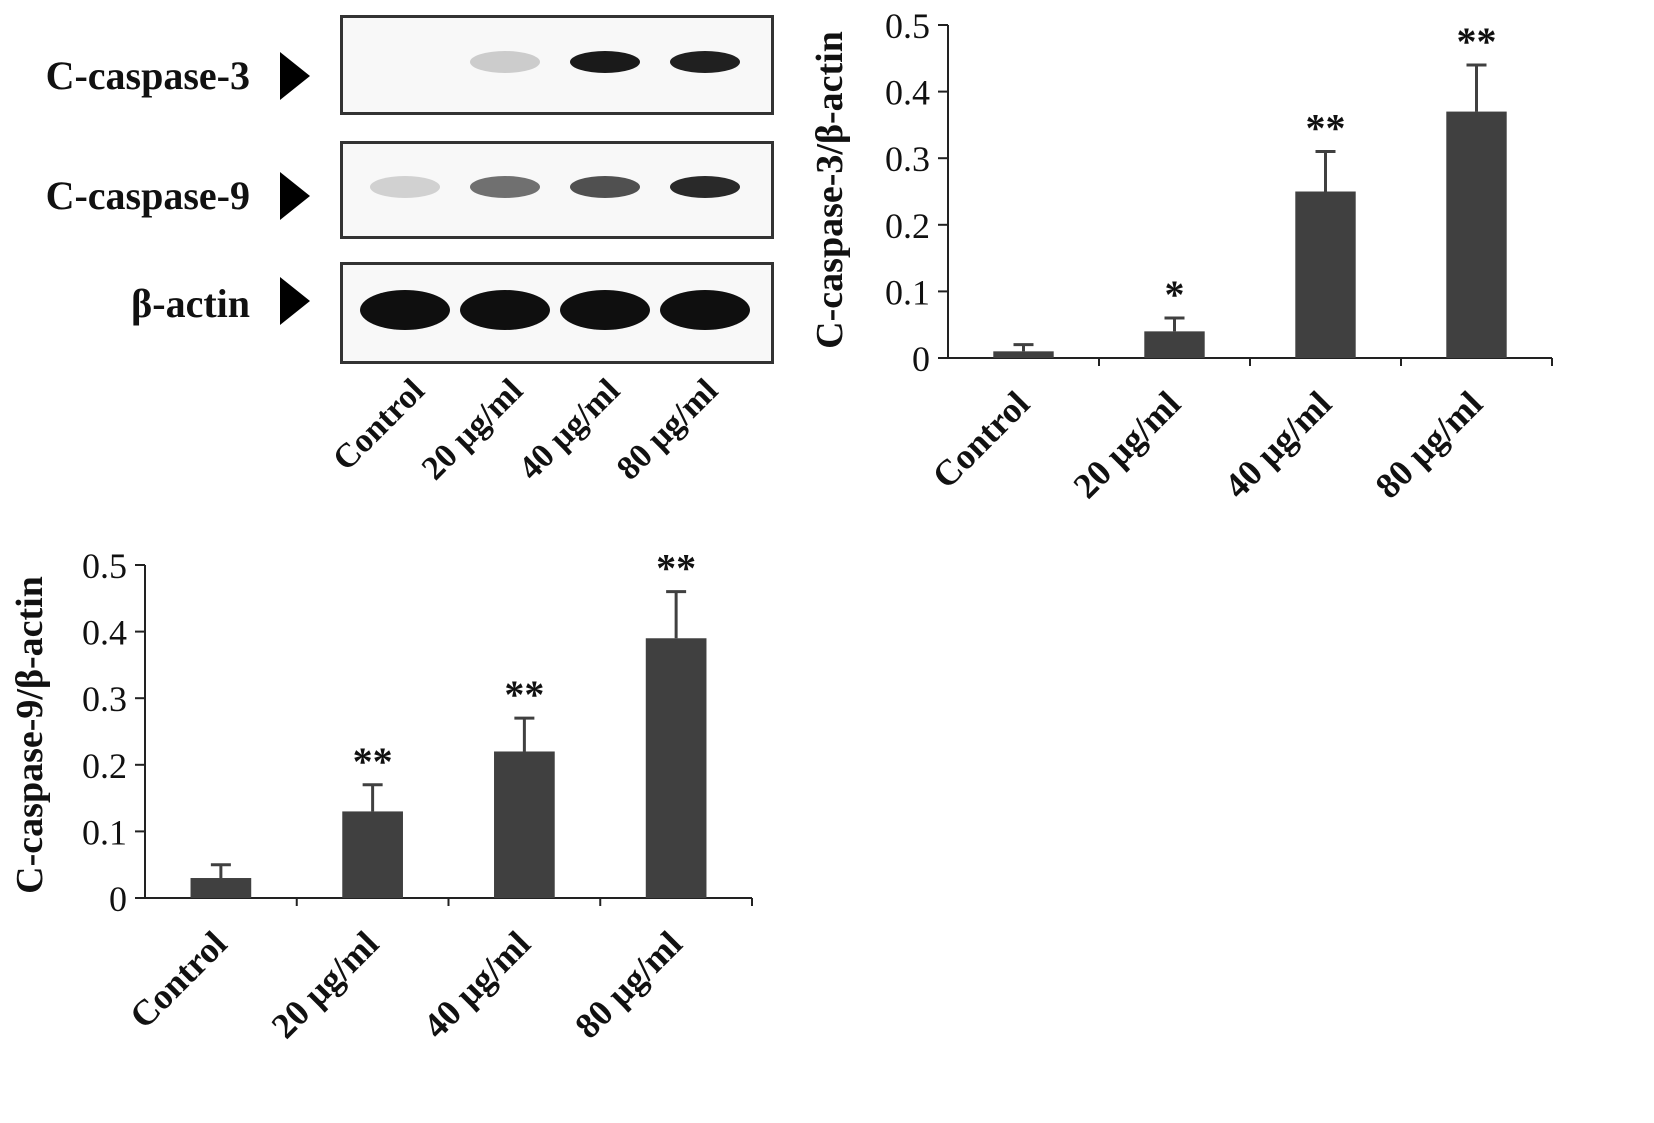  I want to click on blot-lane-label: 80 μg/ml, so click(667, 430).